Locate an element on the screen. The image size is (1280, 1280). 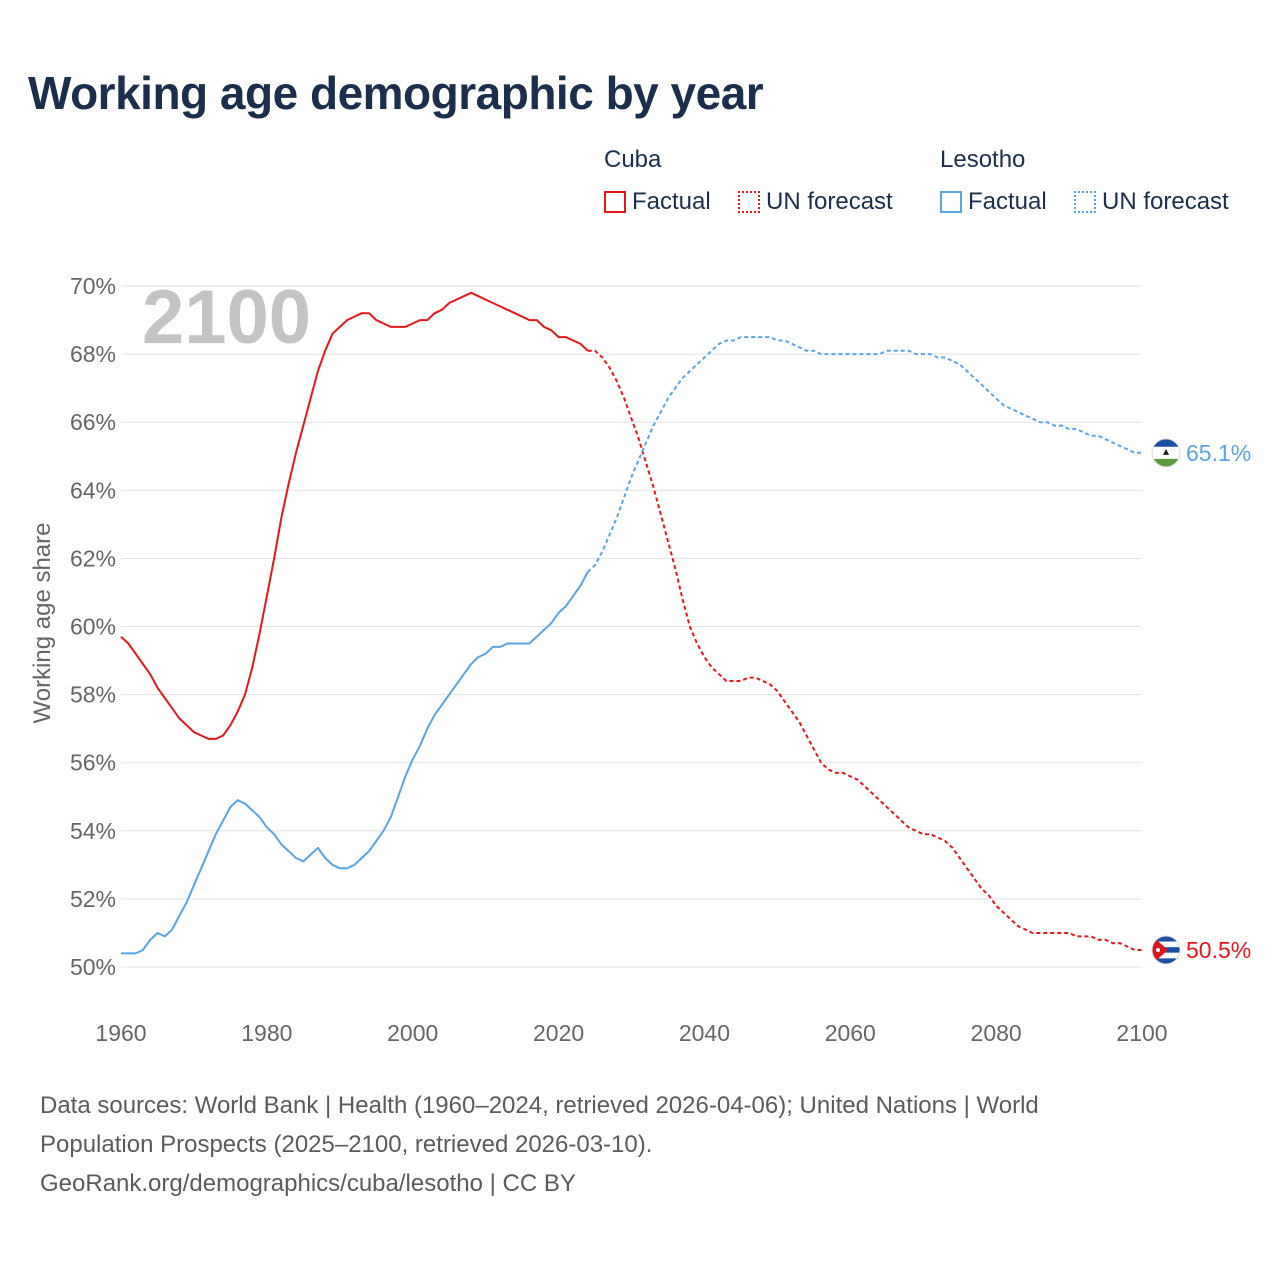
legend-item-cuba-forecast: UN forecast is located at coordinates (815, 202).